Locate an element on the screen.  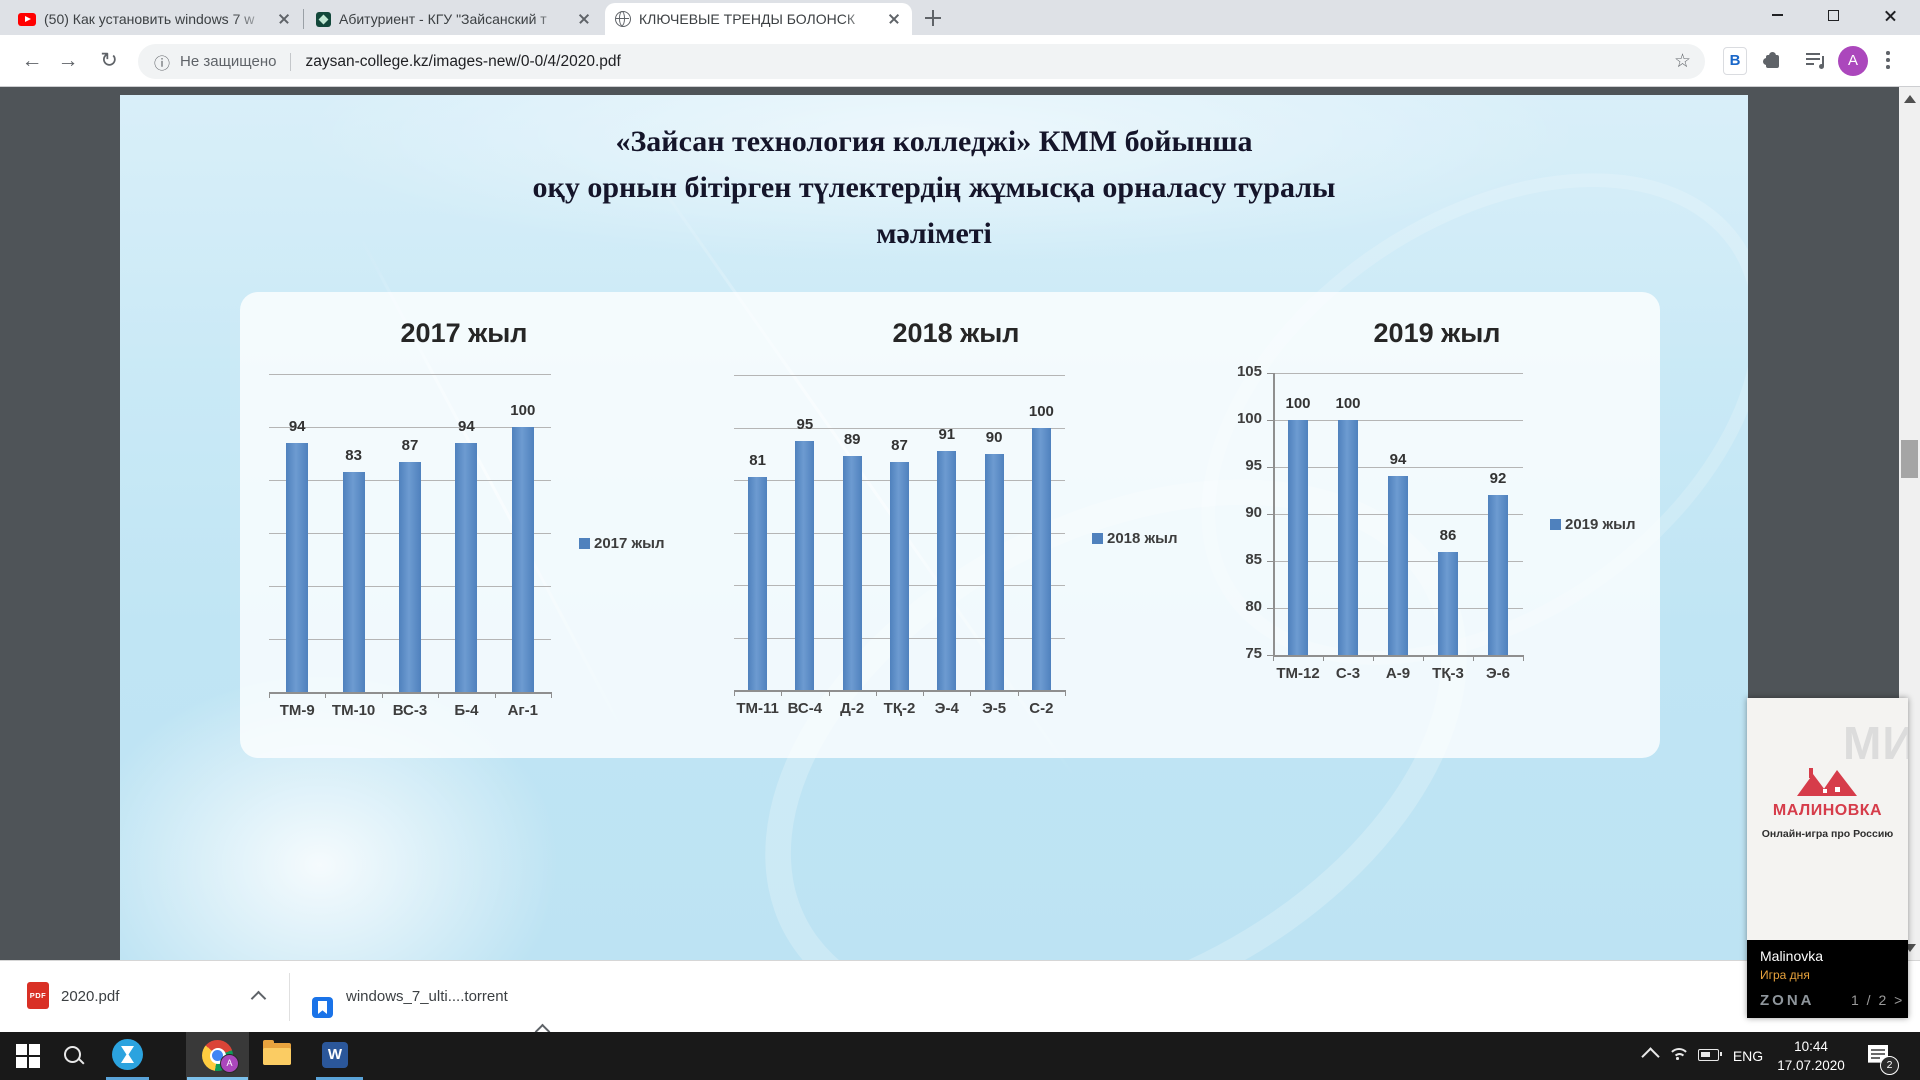
scrollbar-thumb is located at coordinates (1909, 459).